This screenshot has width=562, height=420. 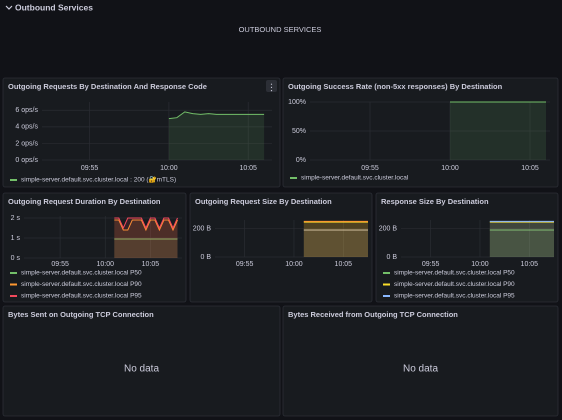 I want to click on row-title: Outbound Services, so click(x=54, y=7).